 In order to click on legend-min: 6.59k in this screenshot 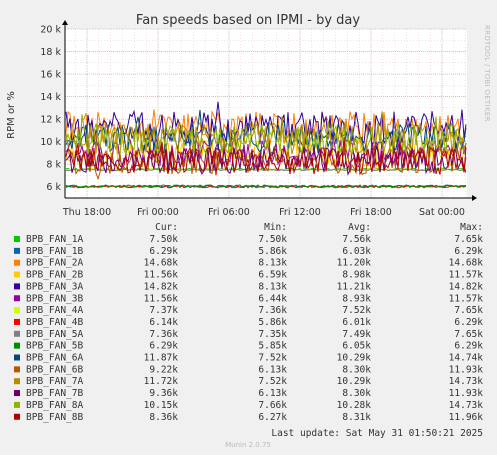, I will do `click(272, 275)`.